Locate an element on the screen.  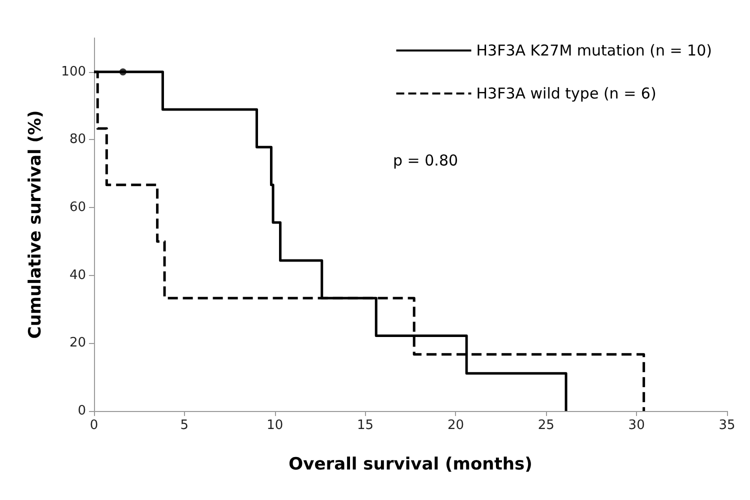
x-tick-label: 10 is located at coordinates (275, 425).